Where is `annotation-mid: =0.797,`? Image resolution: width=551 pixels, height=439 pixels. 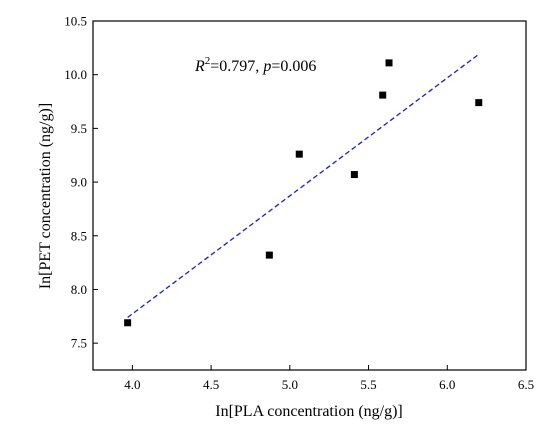 annotation-mid: =0.797, is located at coordinates (236, 66).